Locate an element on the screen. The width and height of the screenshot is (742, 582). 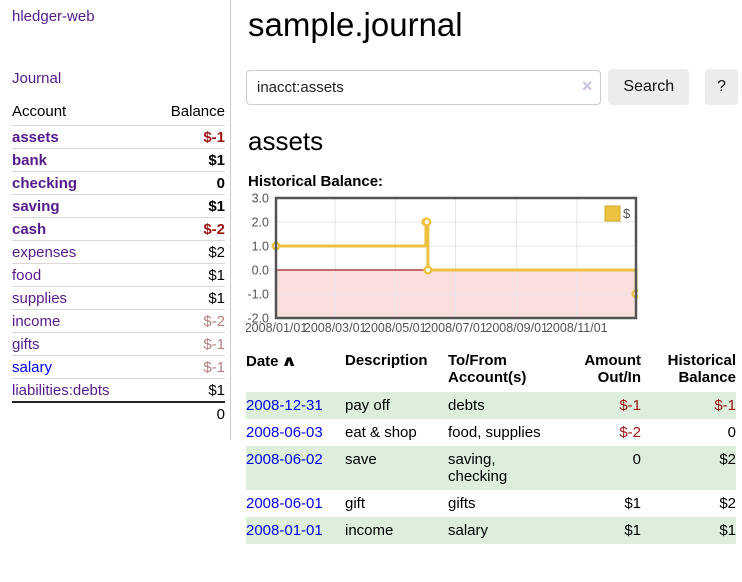
transaction-balance: $-1 is located at coordinates (725, 405).